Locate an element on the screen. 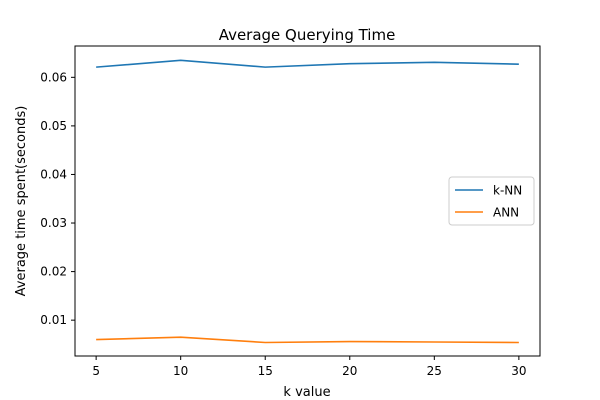  chart-title: Average Querying Time is located at coordinates (307, 35).